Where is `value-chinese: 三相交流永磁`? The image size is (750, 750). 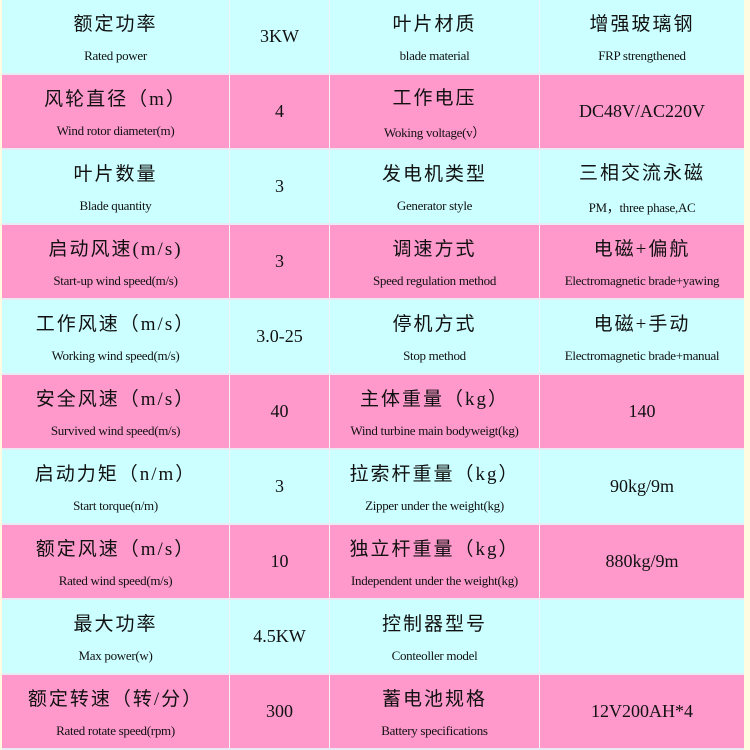
value-chinese: 三相交流永磁 is located at coordinates (641, 173).